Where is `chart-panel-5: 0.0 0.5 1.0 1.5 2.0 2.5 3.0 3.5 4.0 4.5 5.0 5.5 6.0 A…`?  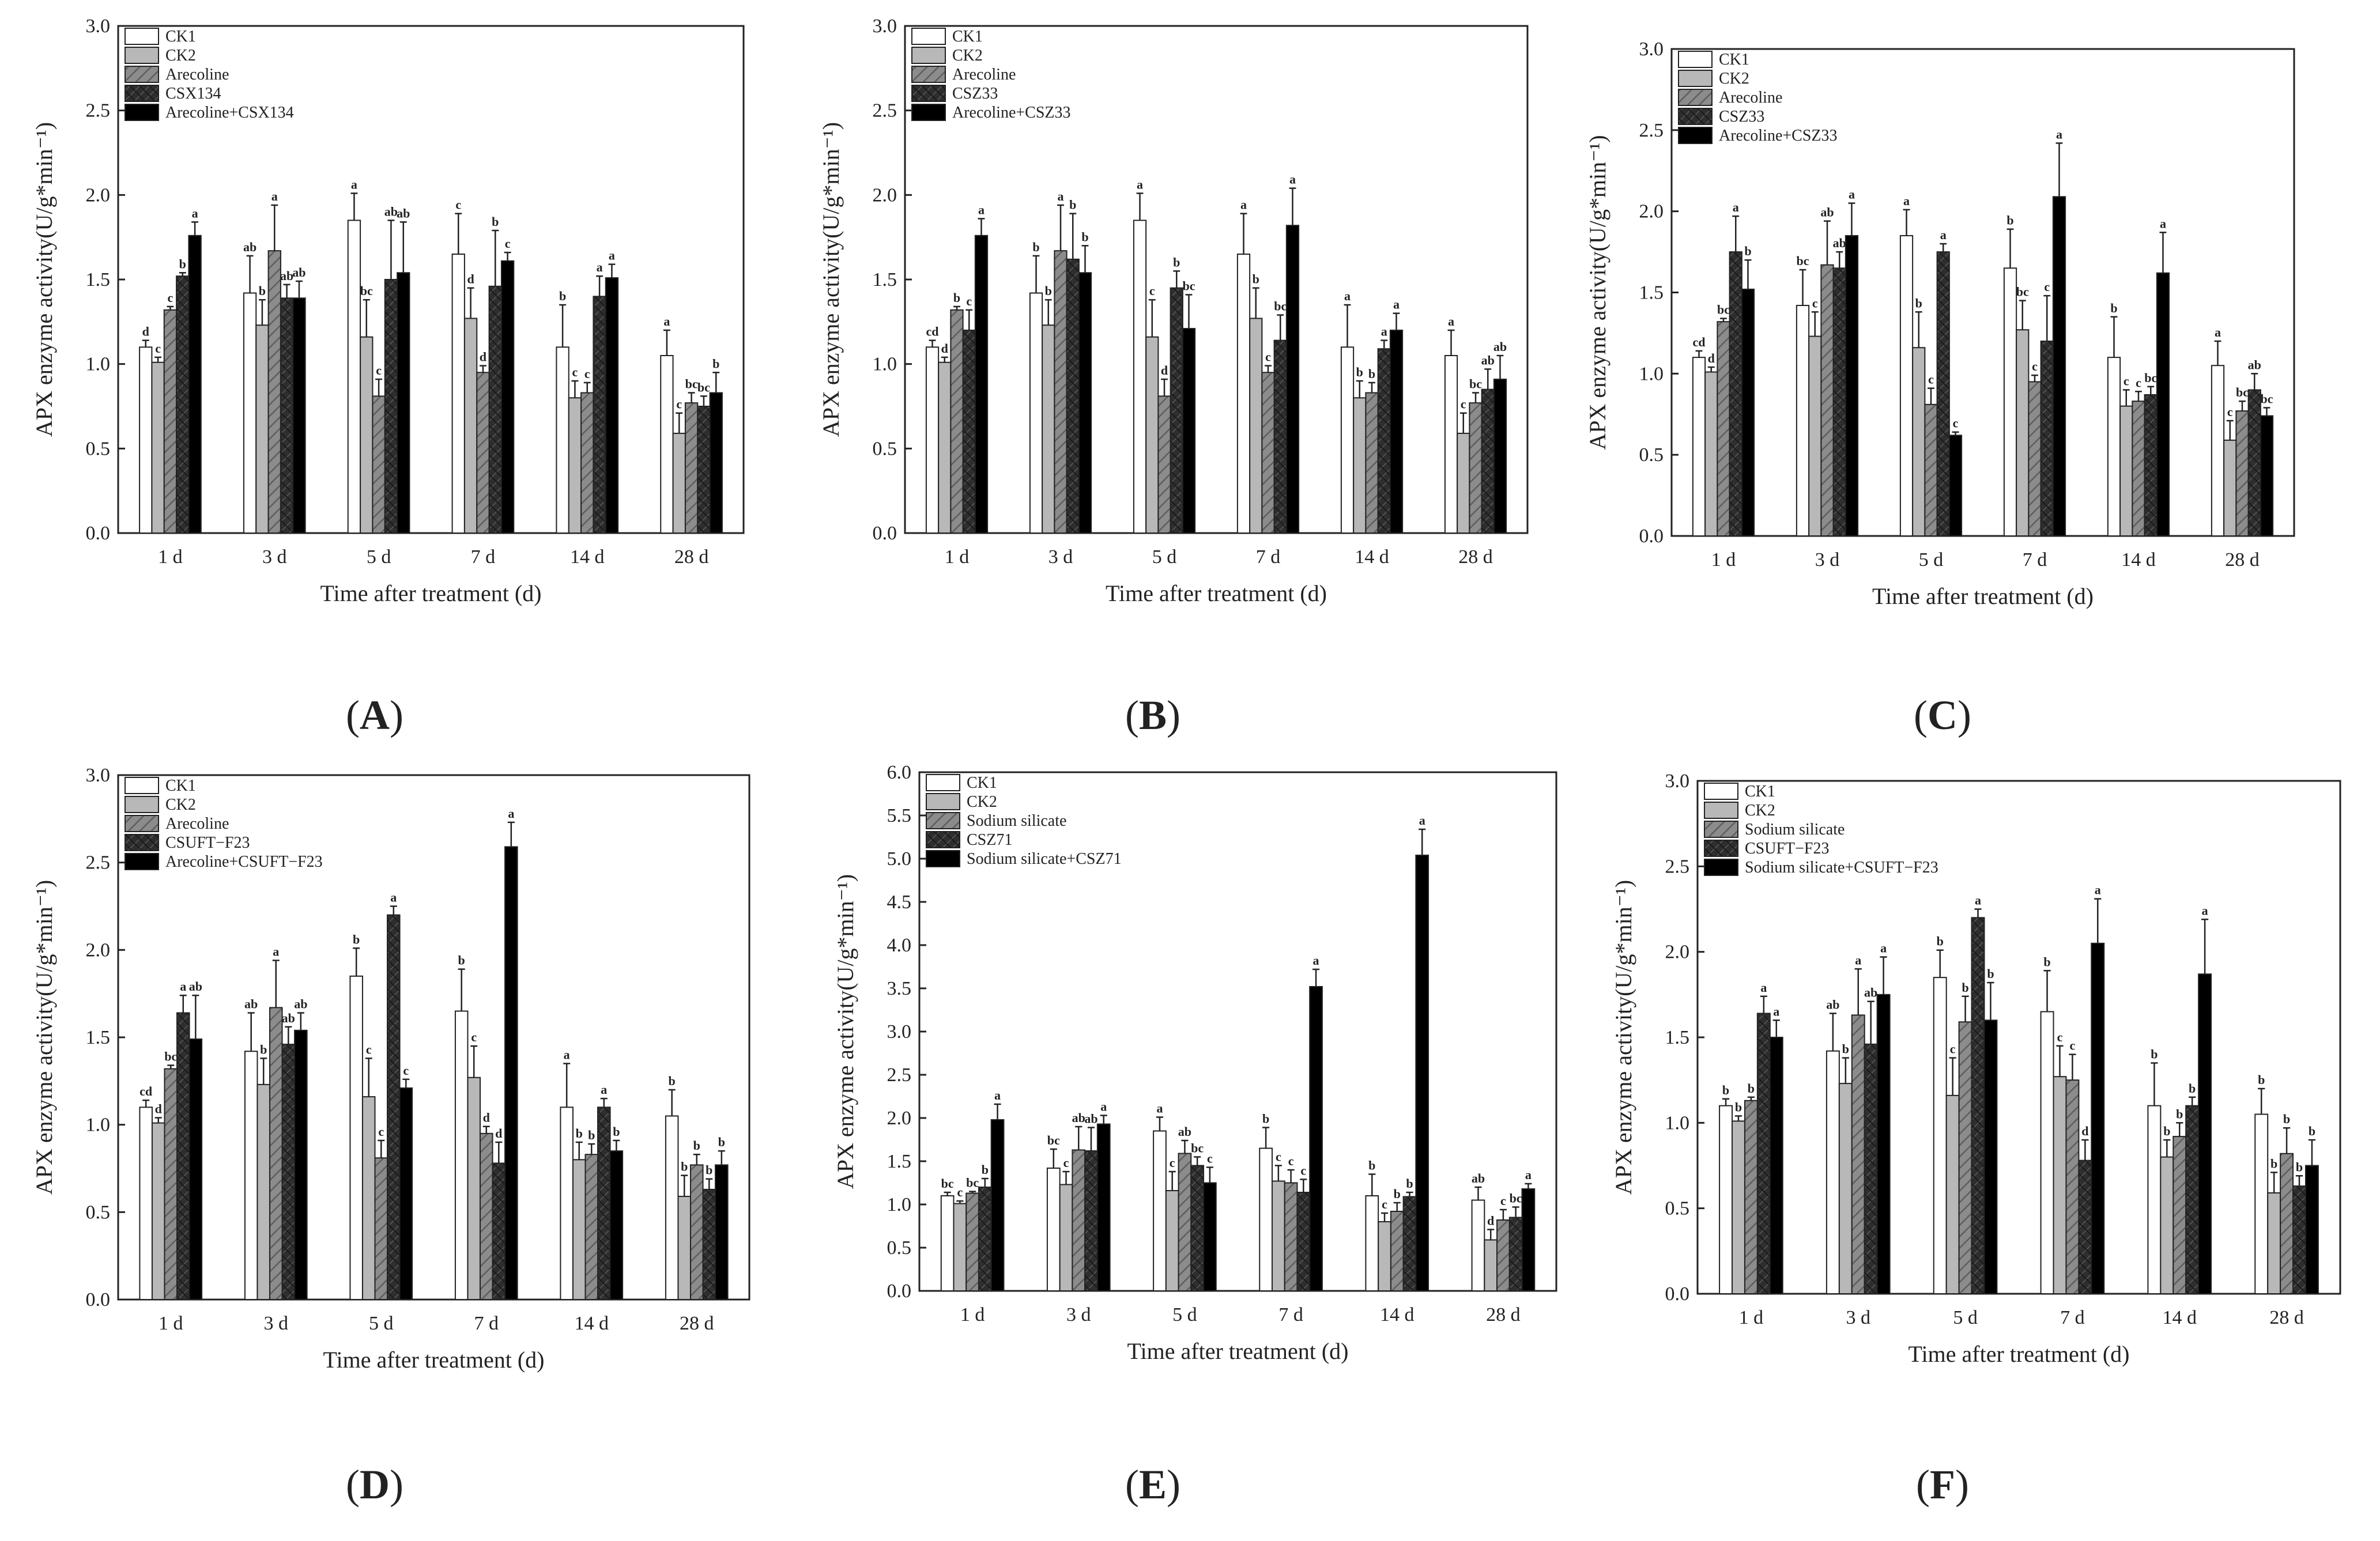
chart-panel-5: 0.0 0.5 1.0 1.5 2.0 2.5 3.0 3.5 4.0 4.5 5.0 5.5 6.0 A… is located at coordinates (1194, 1135).